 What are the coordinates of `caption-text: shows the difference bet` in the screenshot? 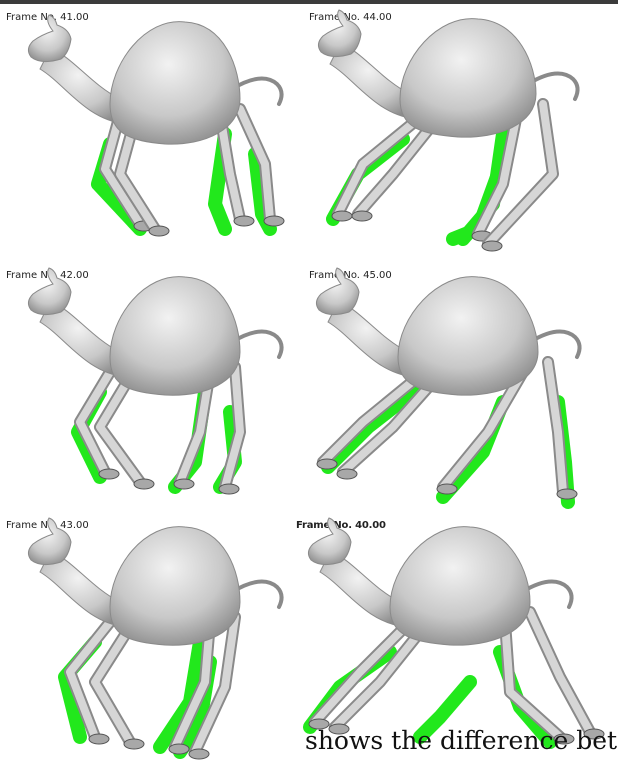 It's located at (461, 740).